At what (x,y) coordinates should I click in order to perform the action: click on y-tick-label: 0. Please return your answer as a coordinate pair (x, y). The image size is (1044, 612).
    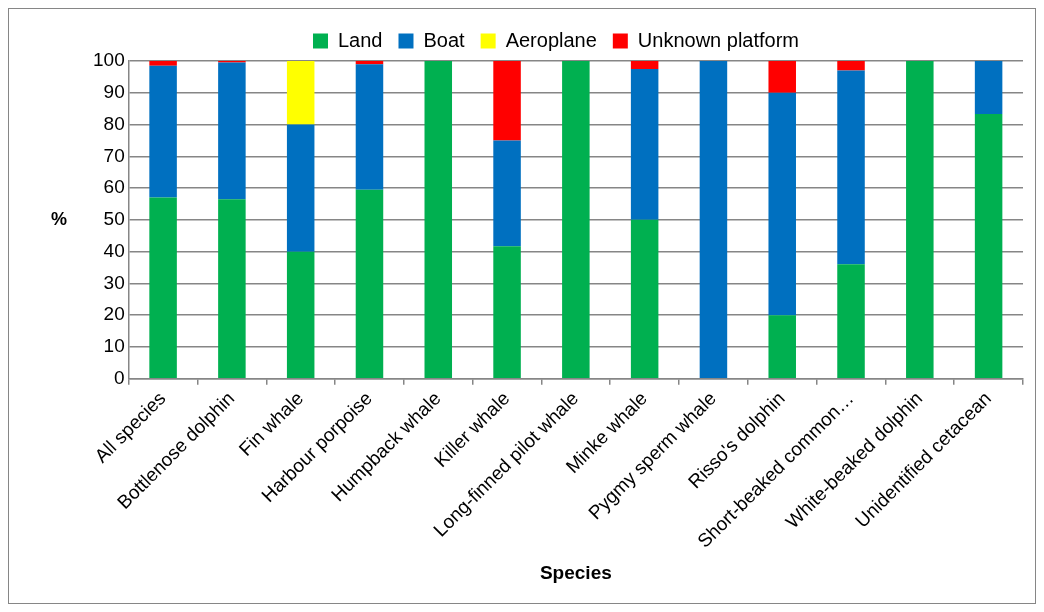
    Looking at the image, I should click on (119, 377).